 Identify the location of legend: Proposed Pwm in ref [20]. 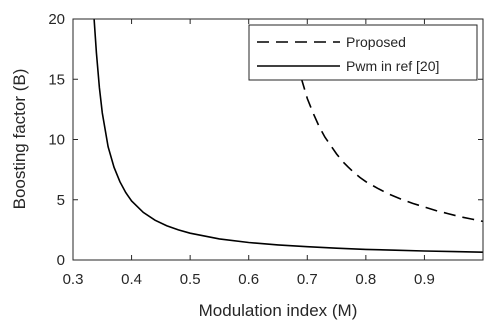
(363, 52).